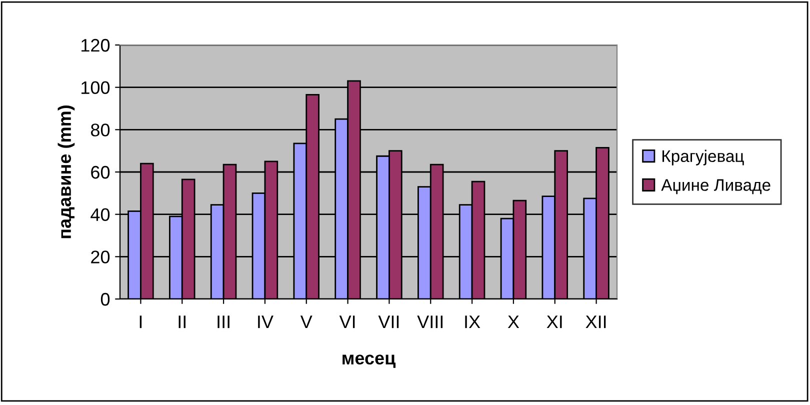 The width and height of the screenshot is (810, 405). I want to click on x-tick-label: IV, so click(266, 322).